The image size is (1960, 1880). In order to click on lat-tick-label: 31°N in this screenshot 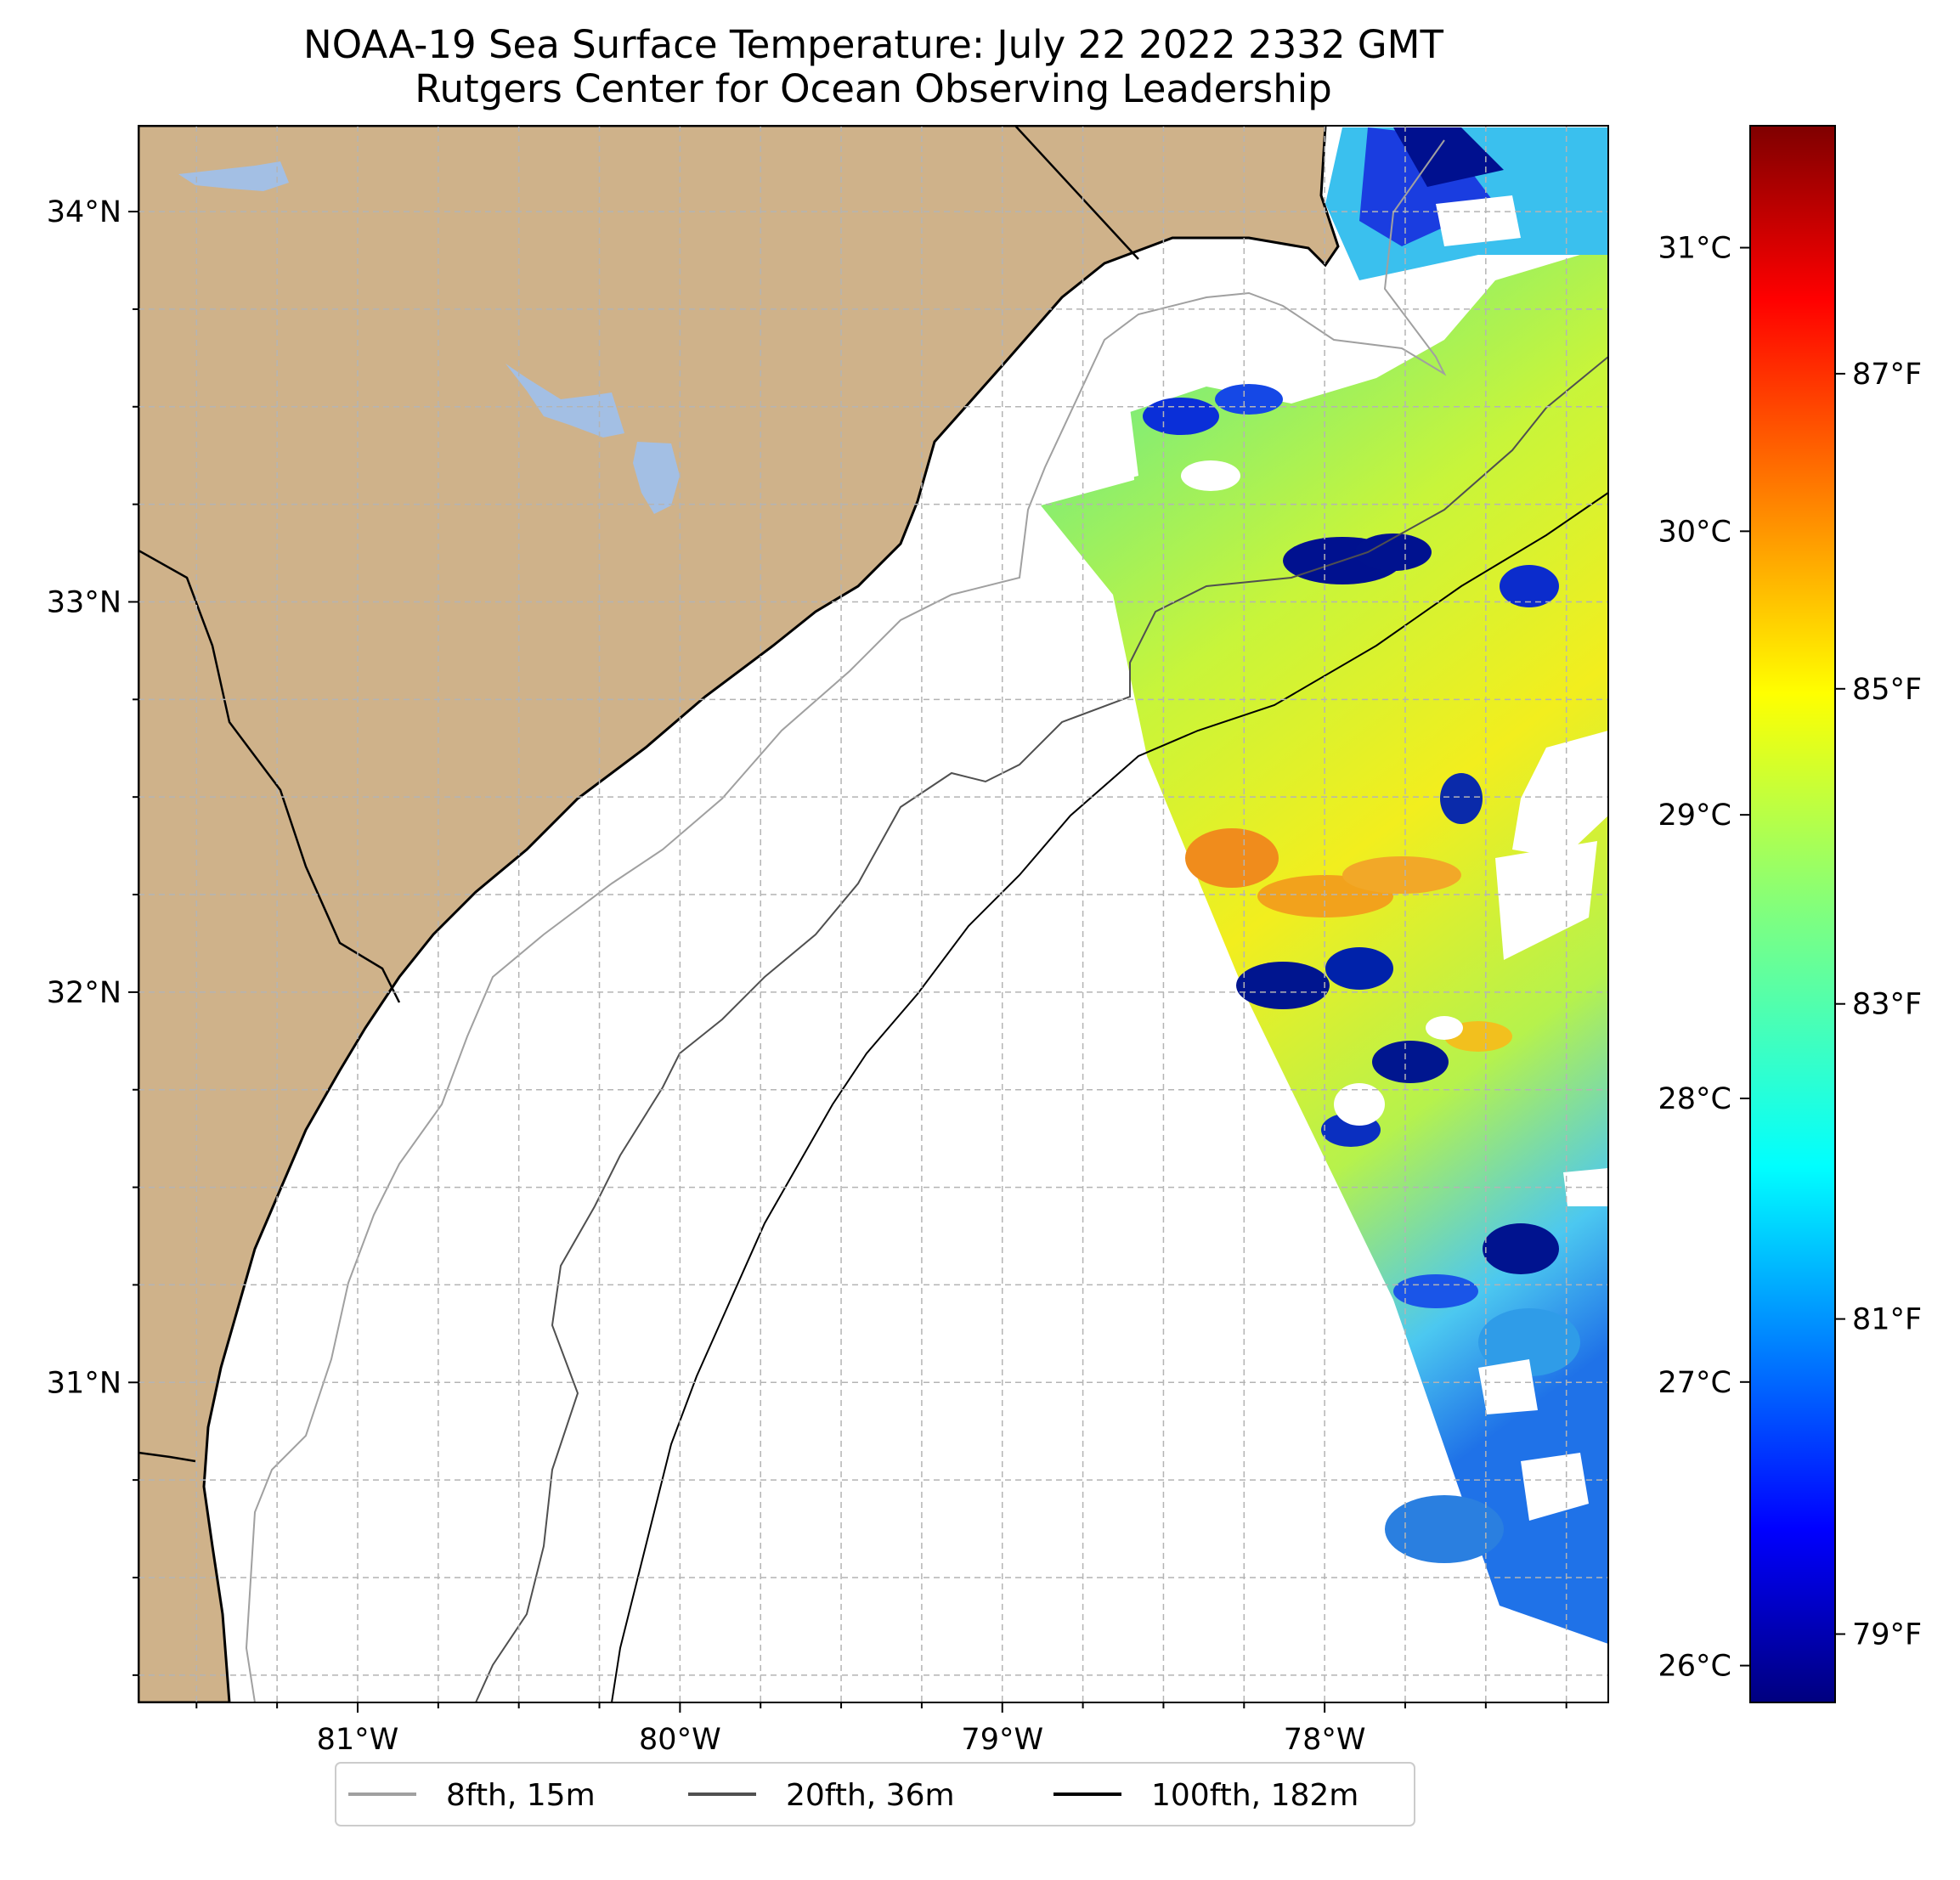, I will do `click(84, 1383)`.